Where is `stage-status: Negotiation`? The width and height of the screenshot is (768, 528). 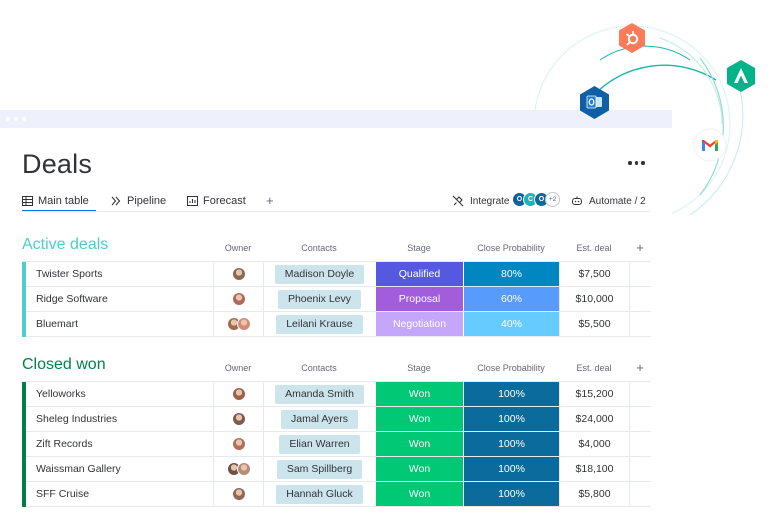 stage-status: Negotiation is located at coordinates (419, 324).